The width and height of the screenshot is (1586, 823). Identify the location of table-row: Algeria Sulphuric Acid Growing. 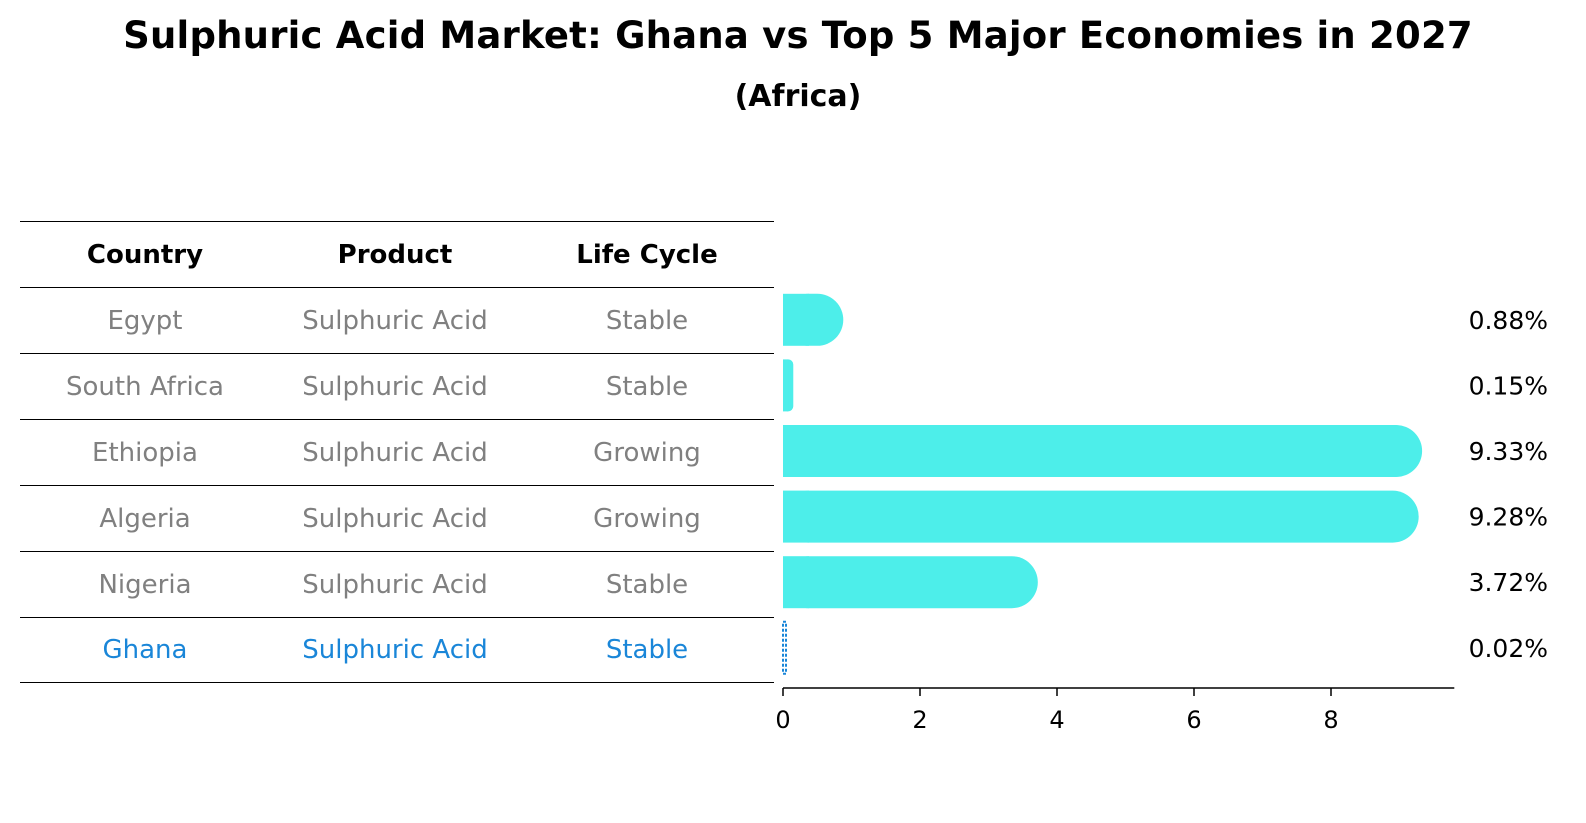
(397, 518).